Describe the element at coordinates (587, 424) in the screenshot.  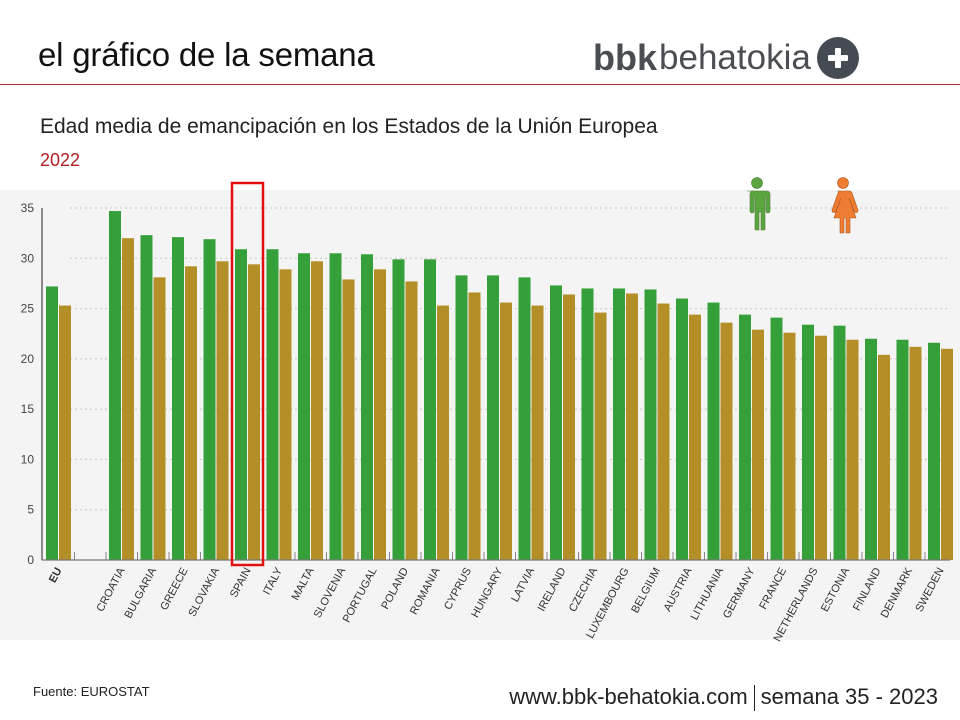
I see `bar-men-czechia` at that location.